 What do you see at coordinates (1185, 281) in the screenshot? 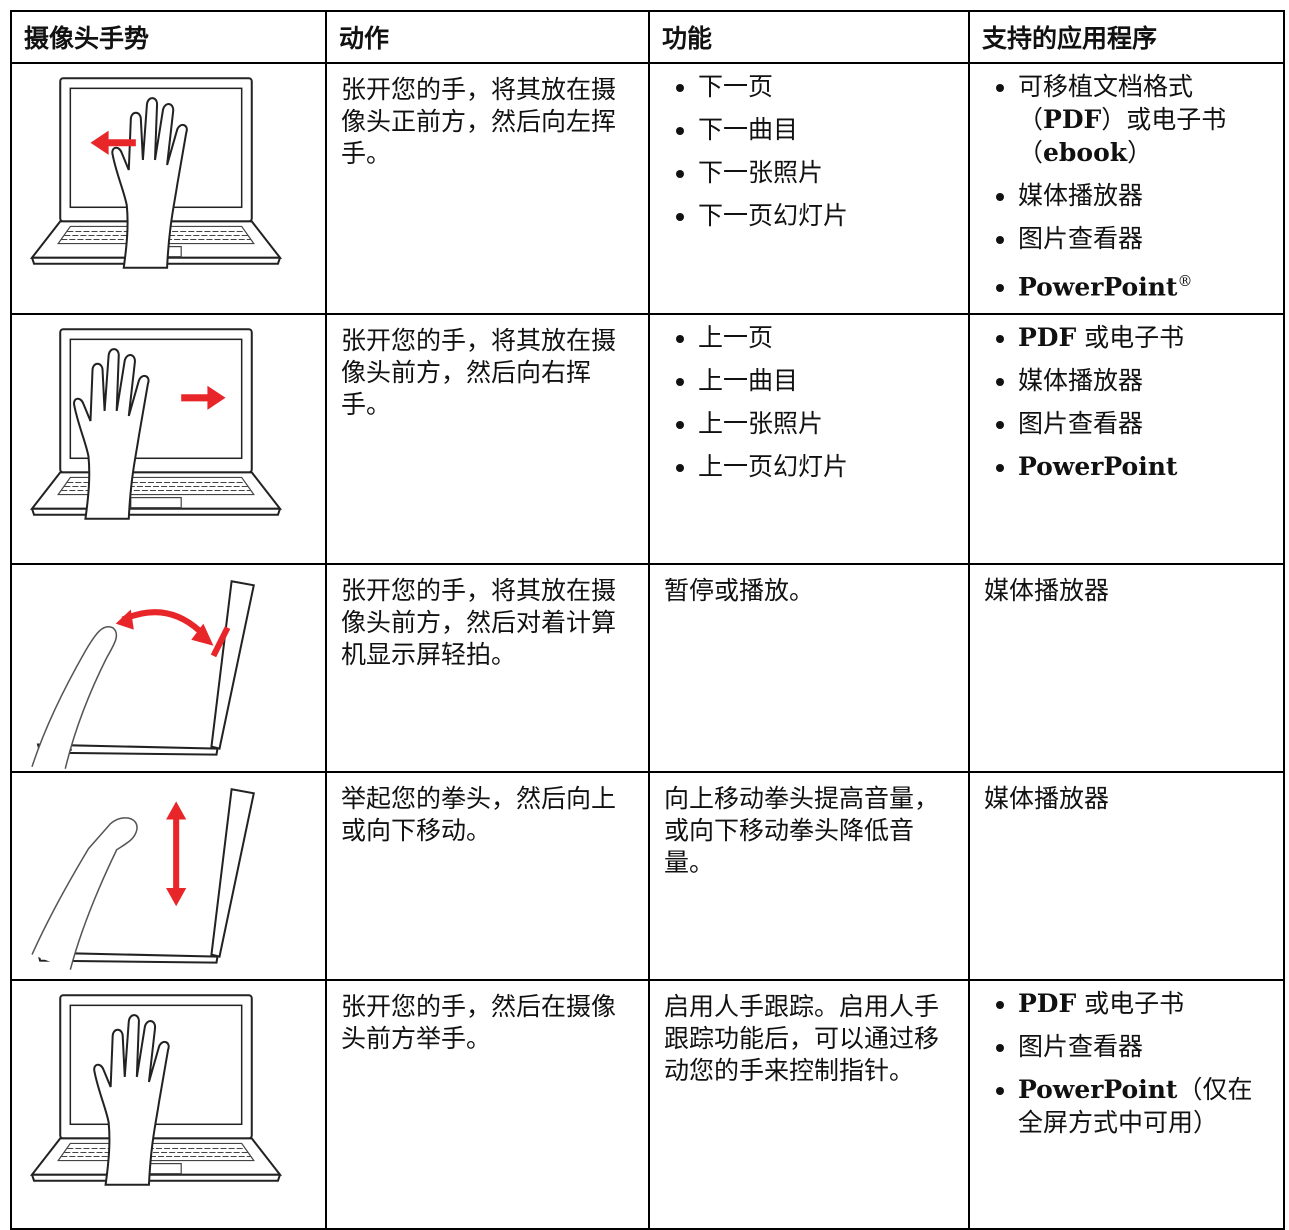
I see `trademark: ®` at bounding box center [1185, 281].